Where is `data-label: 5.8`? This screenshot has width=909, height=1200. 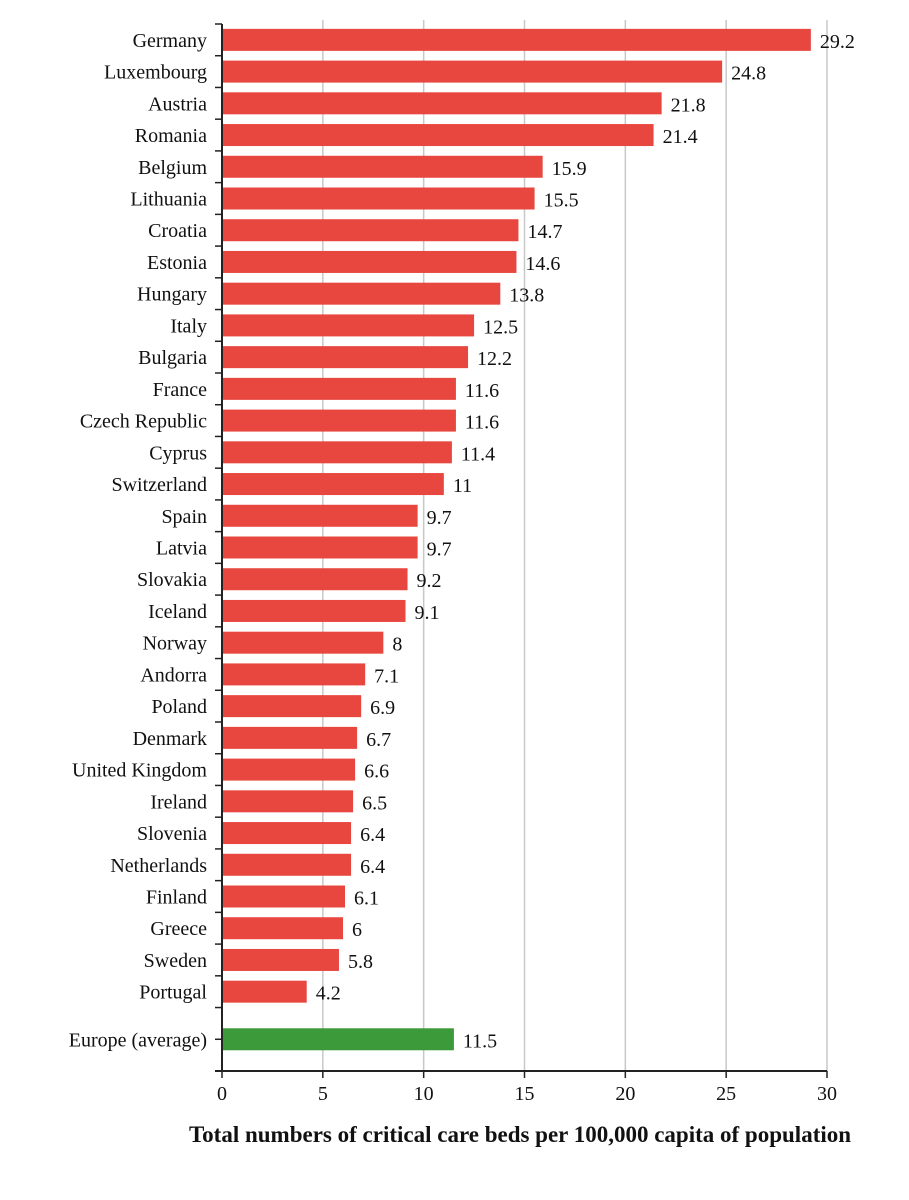
data-label: 5.8 is located at coordinates (360, 962).